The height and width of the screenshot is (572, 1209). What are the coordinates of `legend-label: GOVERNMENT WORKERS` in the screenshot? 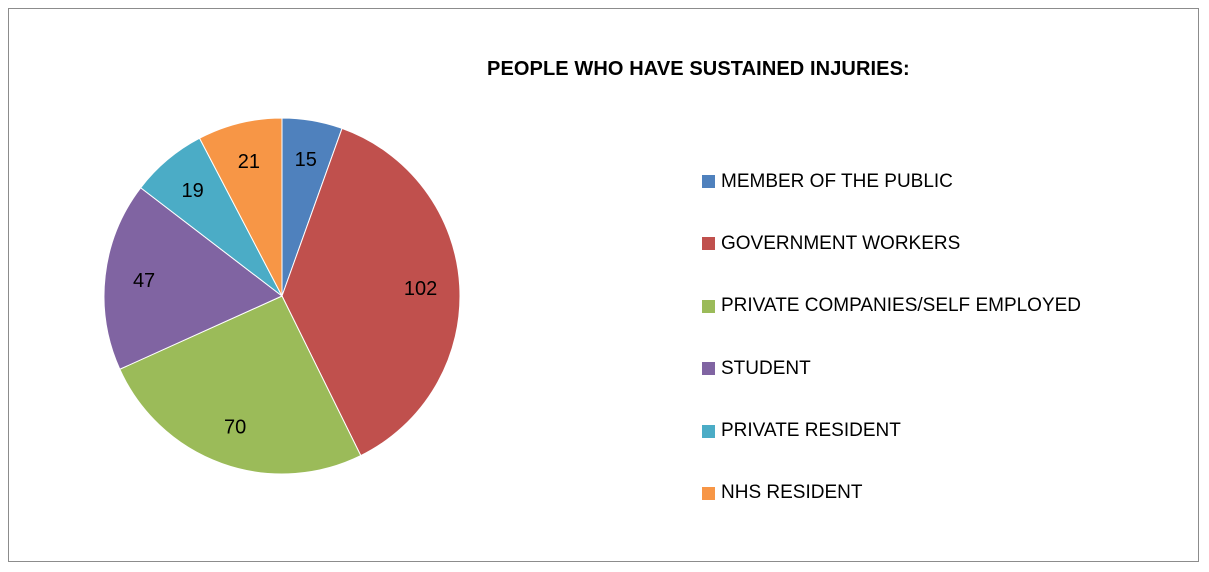 It's located at (841, 243).